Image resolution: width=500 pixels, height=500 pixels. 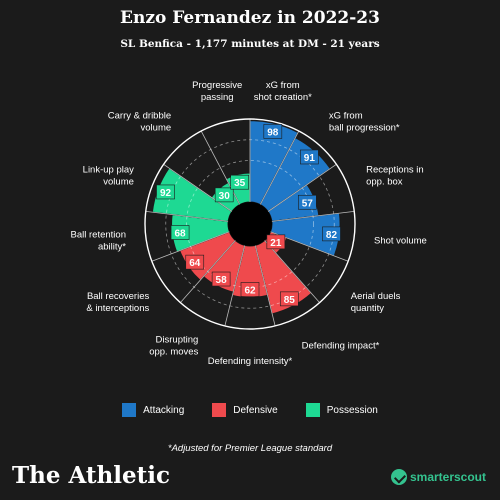 I want to click on value-label: 21, so click(x=276, y=243).